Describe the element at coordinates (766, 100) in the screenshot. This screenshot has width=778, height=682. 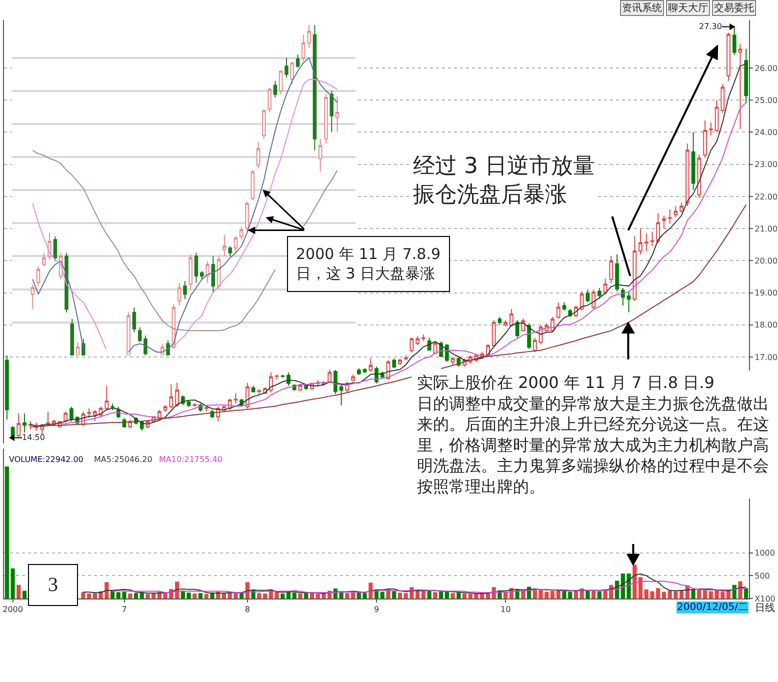
I see `y-tick-label: 25.00` at that location.